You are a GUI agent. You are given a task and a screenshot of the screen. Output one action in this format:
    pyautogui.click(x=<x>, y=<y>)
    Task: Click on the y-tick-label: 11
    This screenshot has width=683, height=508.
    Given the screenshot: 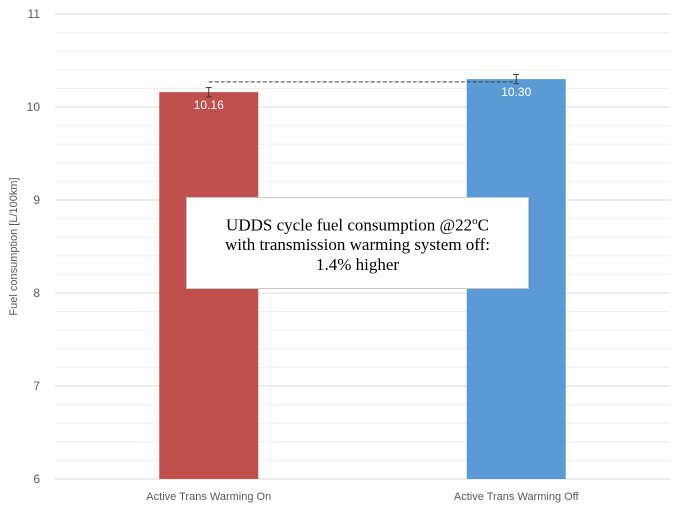 What is the action you would take?
    pyautogui.click(x=34, y=14)
    